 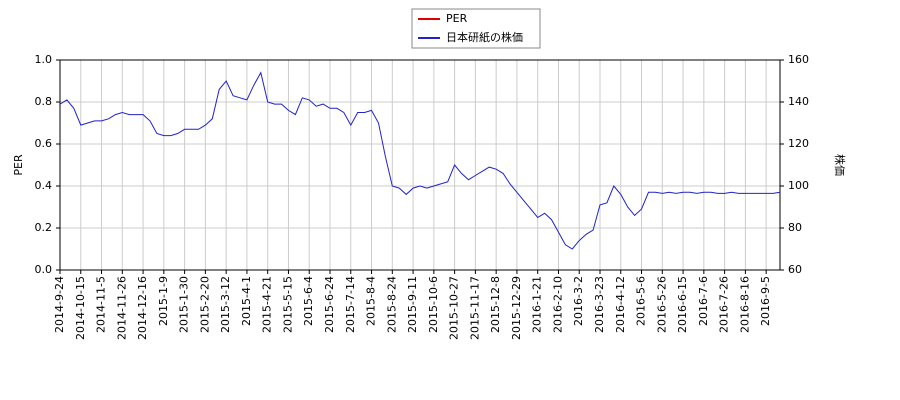 I want to click on x-tick-label: 2016-4-12, so click(x=620, y=304).